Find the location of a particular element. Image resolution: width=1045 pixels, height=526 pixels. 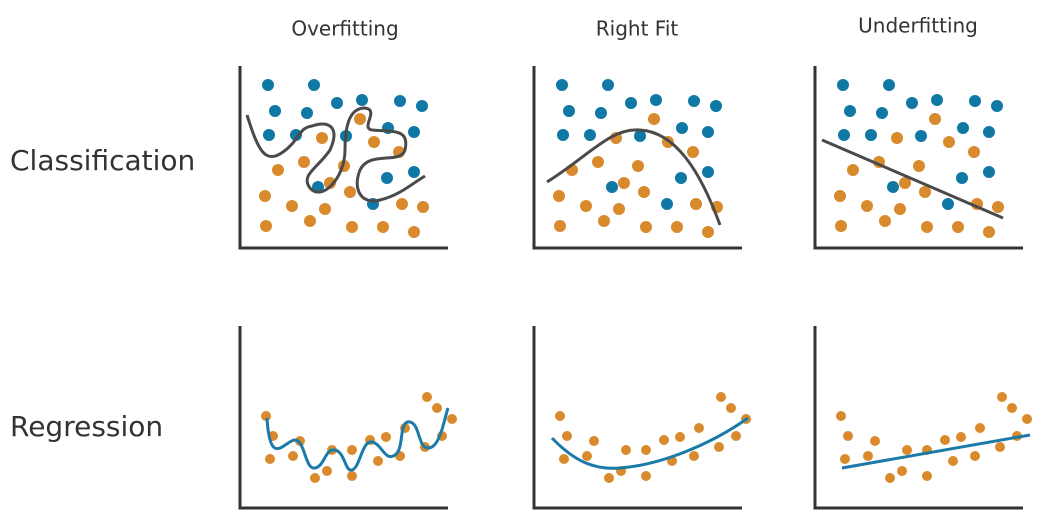

row-label: Regression is located at coordinates (86, 426).